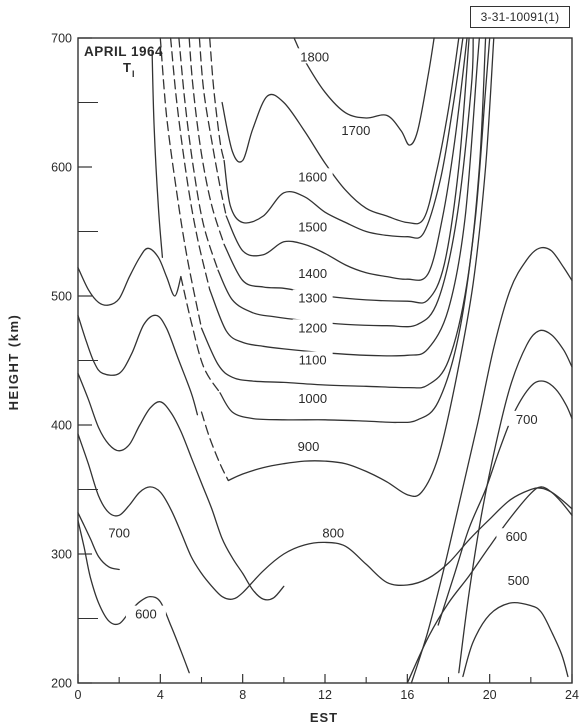  Describe the element at coordinates (214, 446) in the screenshot. I see `isotherm-900-dashed` at that location.